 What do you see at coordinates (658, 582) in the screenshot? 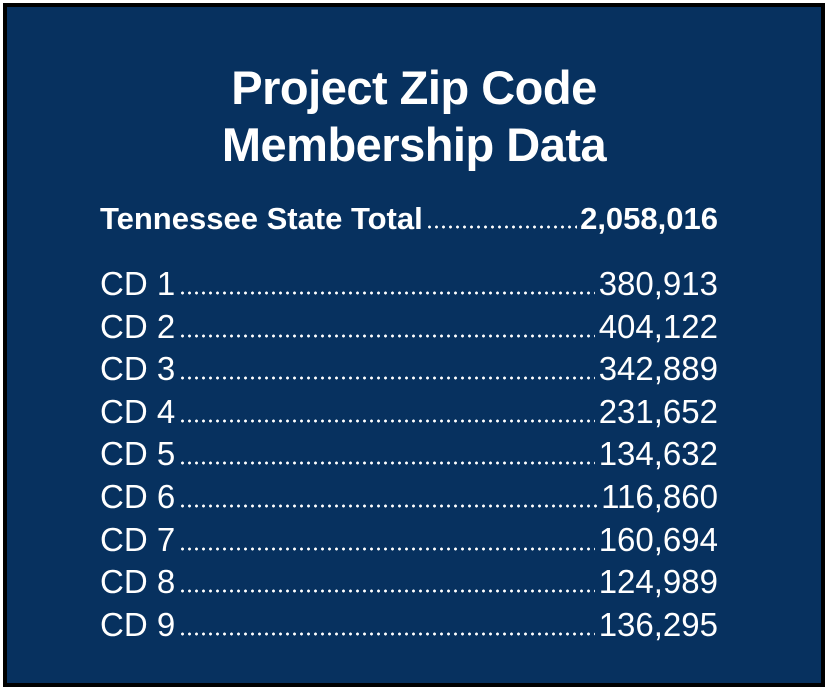
I see `district-value: 124,989` at bounding box center [658, 582].